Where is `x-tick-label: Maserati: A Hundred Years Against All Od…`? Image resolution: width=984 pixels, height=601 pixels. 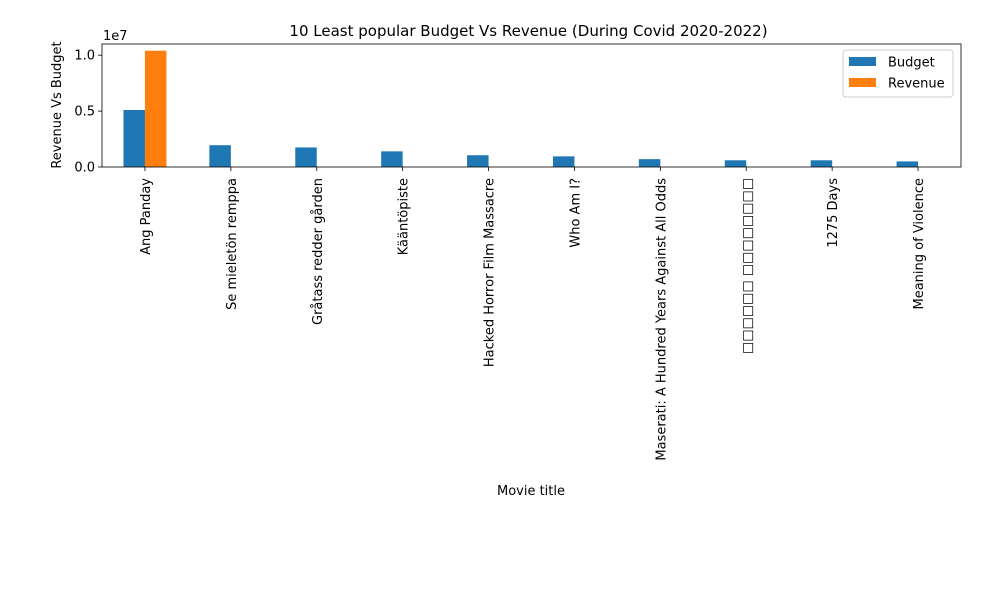 x-tick-label: Maserati: A Hundred Years Against All Od… is located at coordinates (661, 319).